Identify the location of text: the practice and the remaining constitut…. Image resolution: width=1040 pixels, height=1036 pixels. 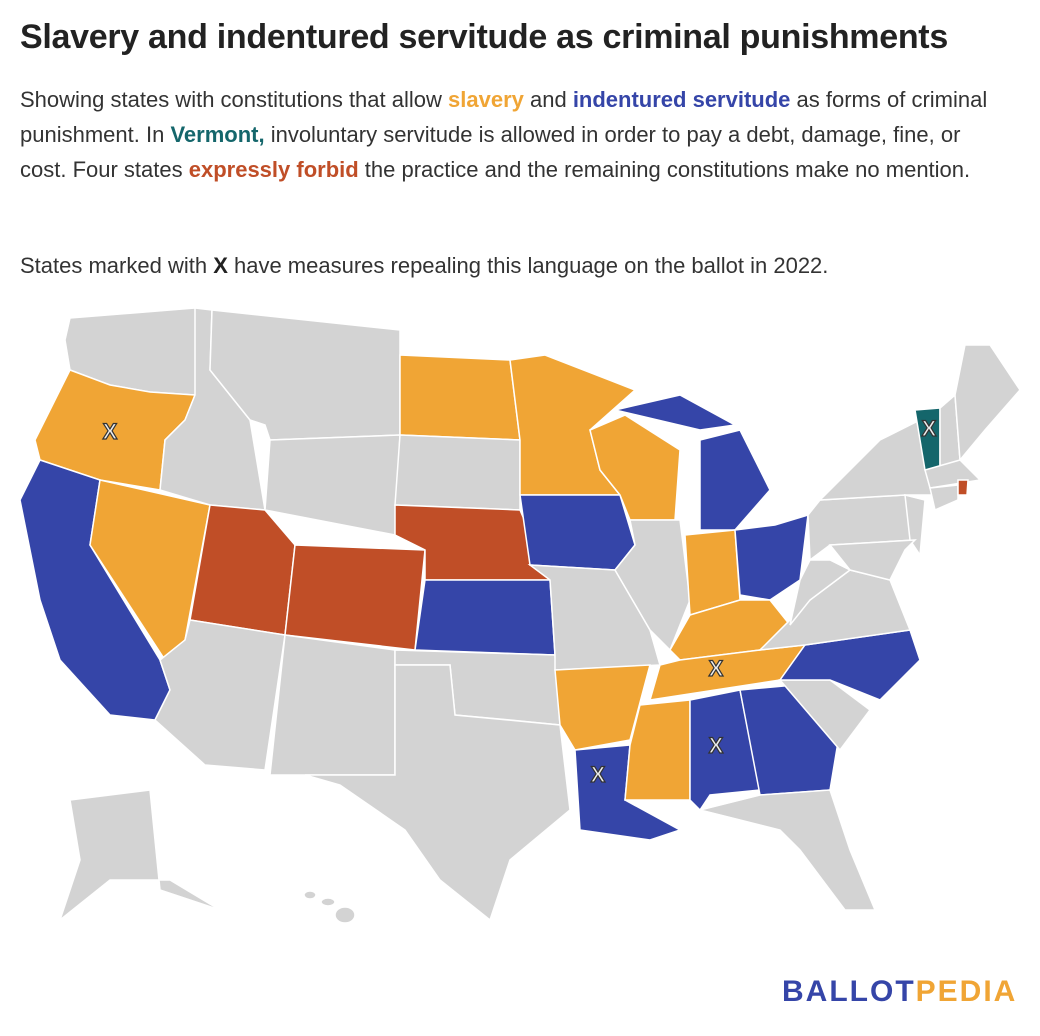
(664, 169).